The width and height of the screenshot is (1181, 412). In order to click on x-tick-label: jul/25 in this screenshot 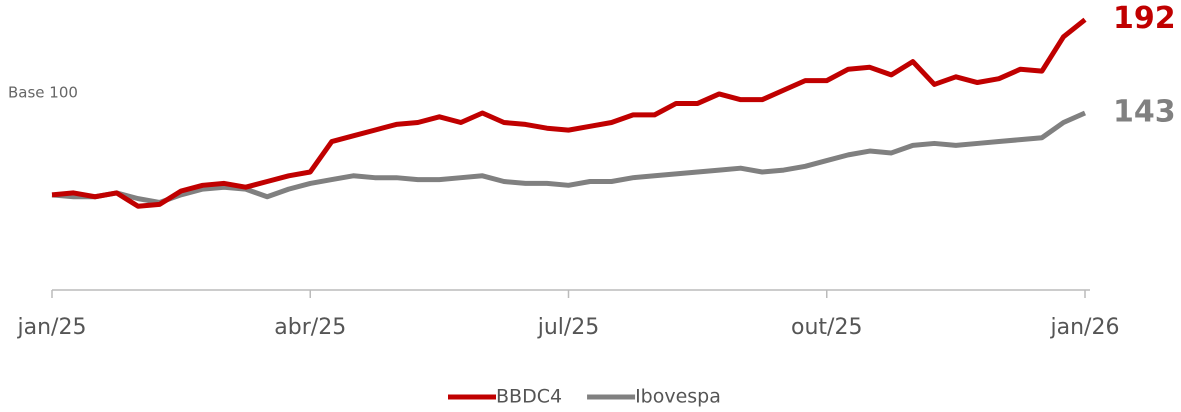, I will do `click(568, 327)`.